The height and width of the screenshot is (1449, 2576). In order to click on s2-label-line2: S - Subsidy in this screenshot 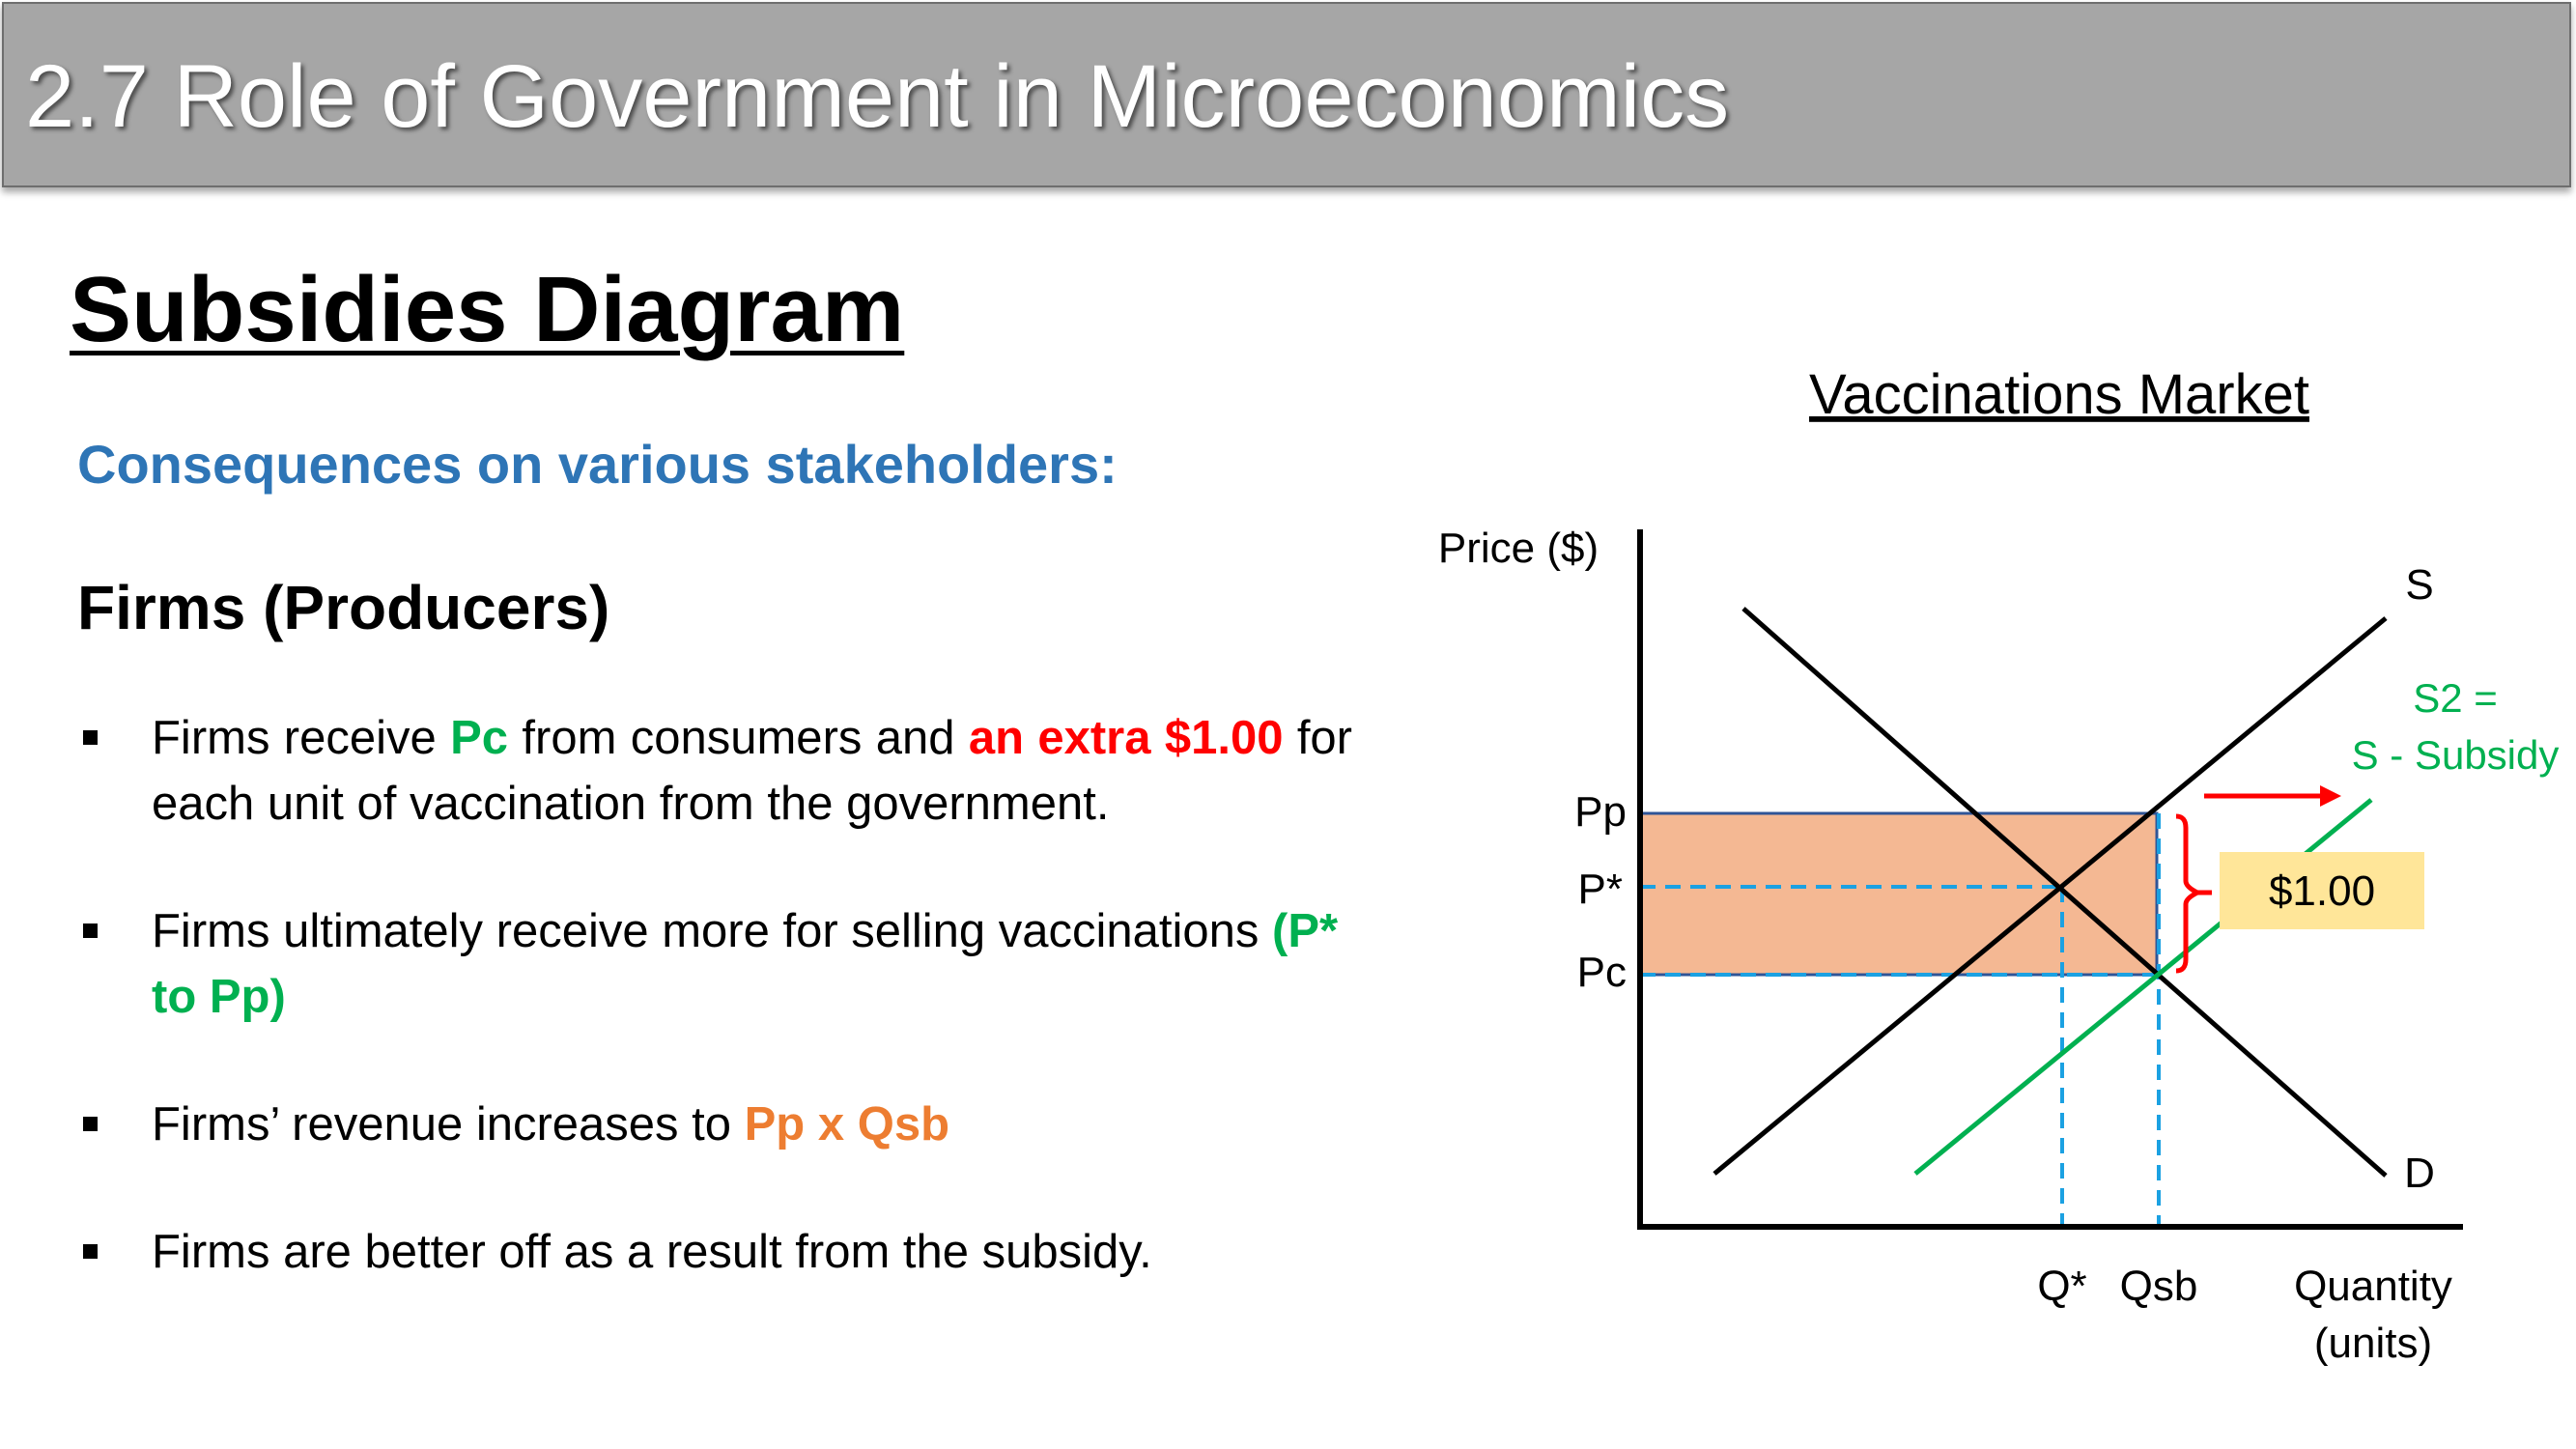, I will do `click(2456, 755)`.